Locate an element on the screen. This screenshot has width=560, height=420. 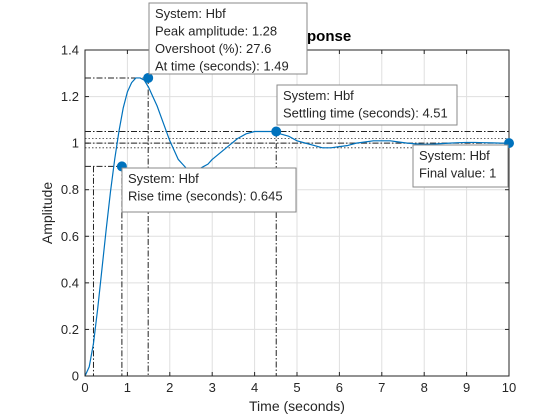
peak-datatip-line: At time (seconds): 1.49 is located at coordinates (222, 66).